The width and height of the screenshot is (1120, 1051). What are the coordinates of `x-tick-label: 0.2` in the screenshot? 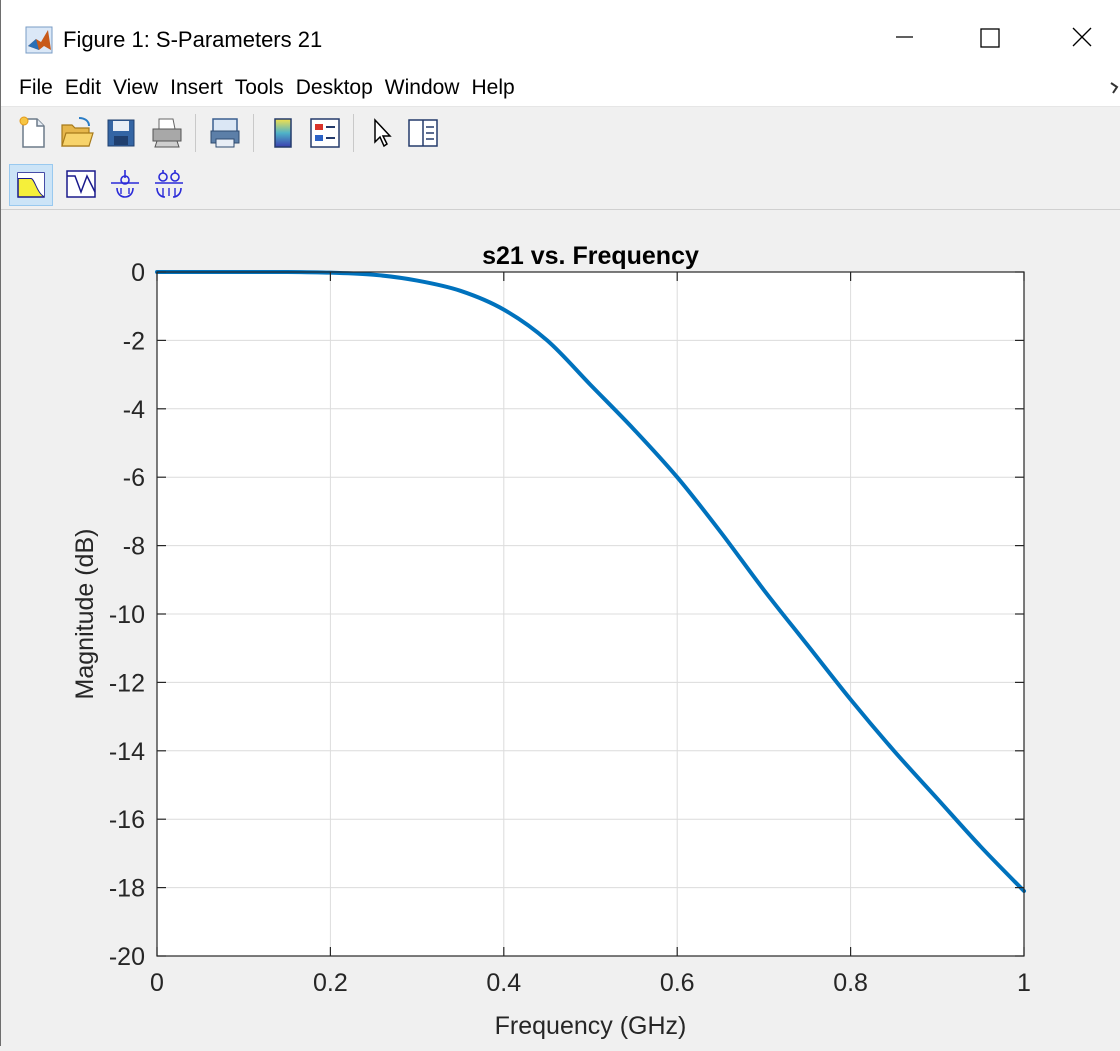 It's located at (330, 983).